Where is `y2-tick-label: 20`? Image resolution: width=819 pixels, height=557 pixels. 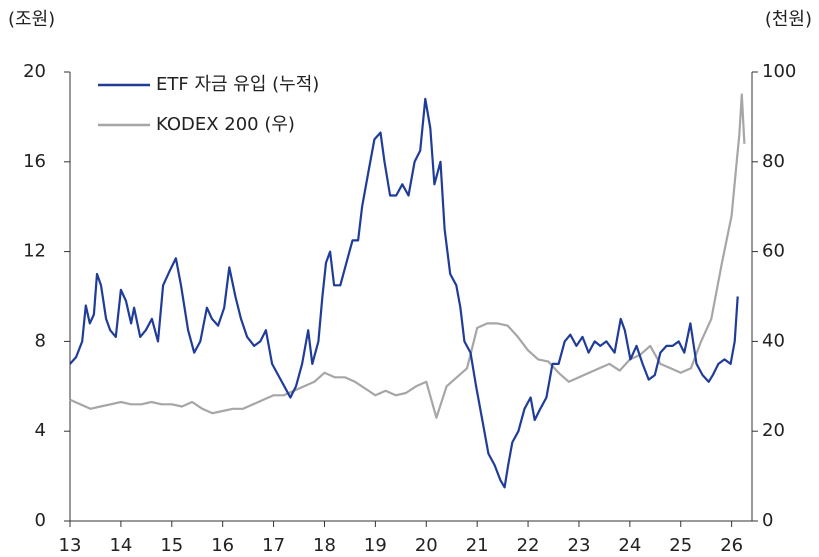
y2-tick-label: 20 is located at coordinates (773, 430).